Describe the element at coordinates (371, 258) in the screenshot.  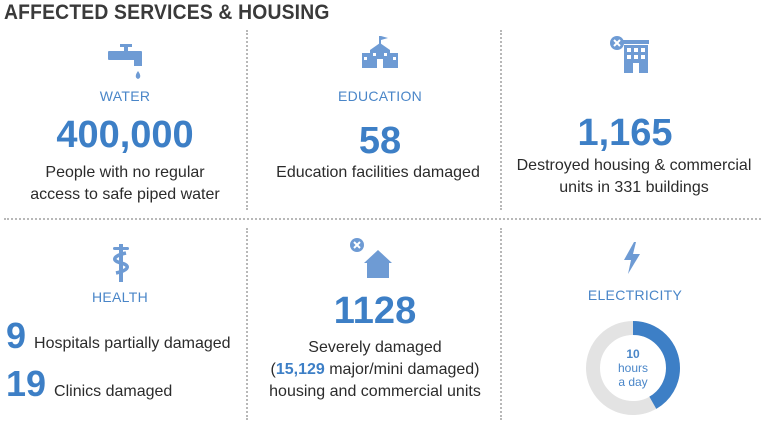
I see `damaged-house-icon` at that location.